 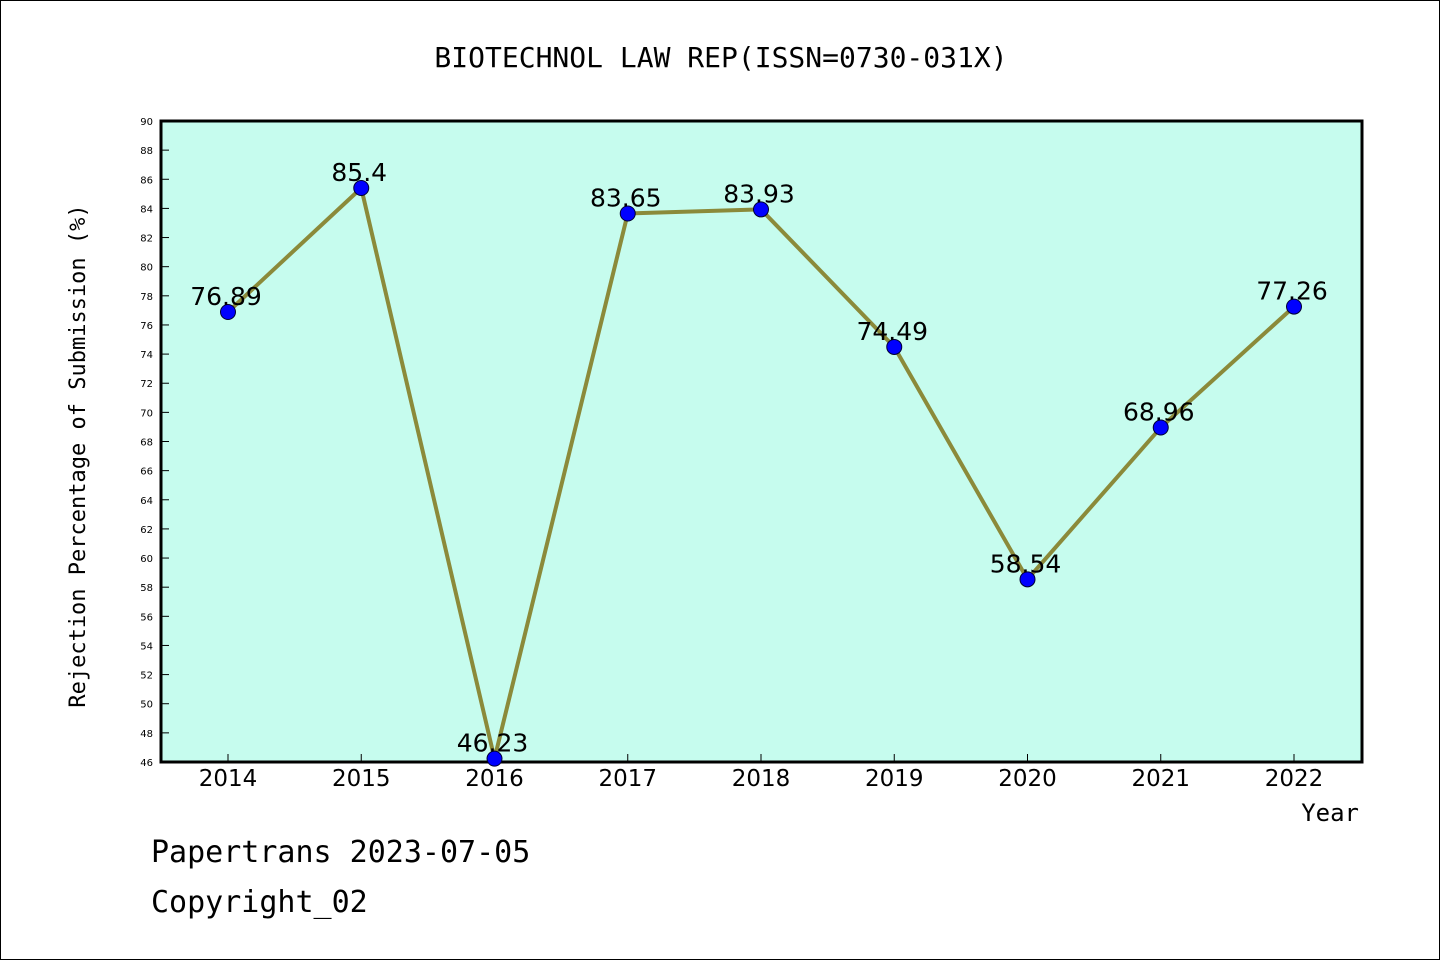 What do you see at coordinates (146, 501) in the screenshot?
I see `y-tick-label: 64` at bounding box center [146, 501].